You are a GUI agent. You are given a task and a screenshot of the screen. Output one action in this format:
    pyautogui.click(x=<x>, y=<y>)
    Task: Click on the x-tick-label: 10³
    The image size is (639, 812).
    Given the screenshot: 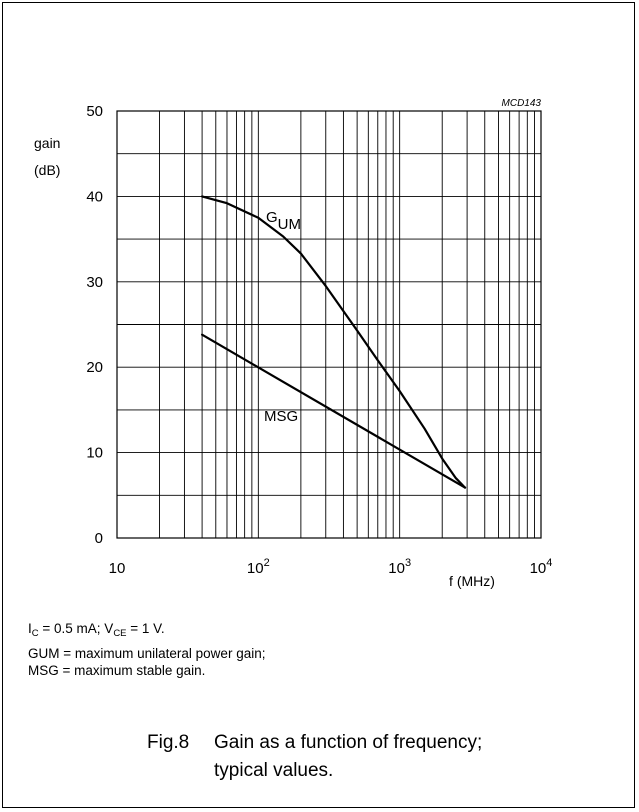 What is the action you would take?
    pyautogui.click(x=399, y=567)
    